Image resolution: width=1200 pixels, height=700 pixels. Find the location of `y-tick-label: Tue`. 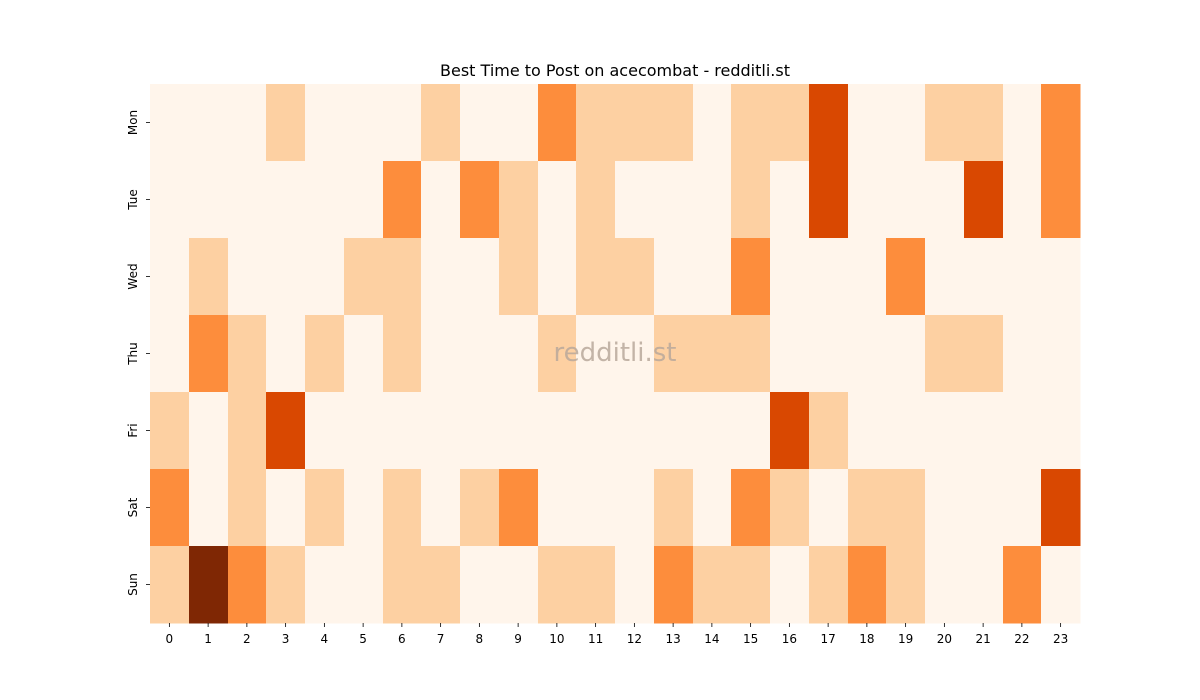

y-tick-label: Tue is located at coordinates (133, 200).